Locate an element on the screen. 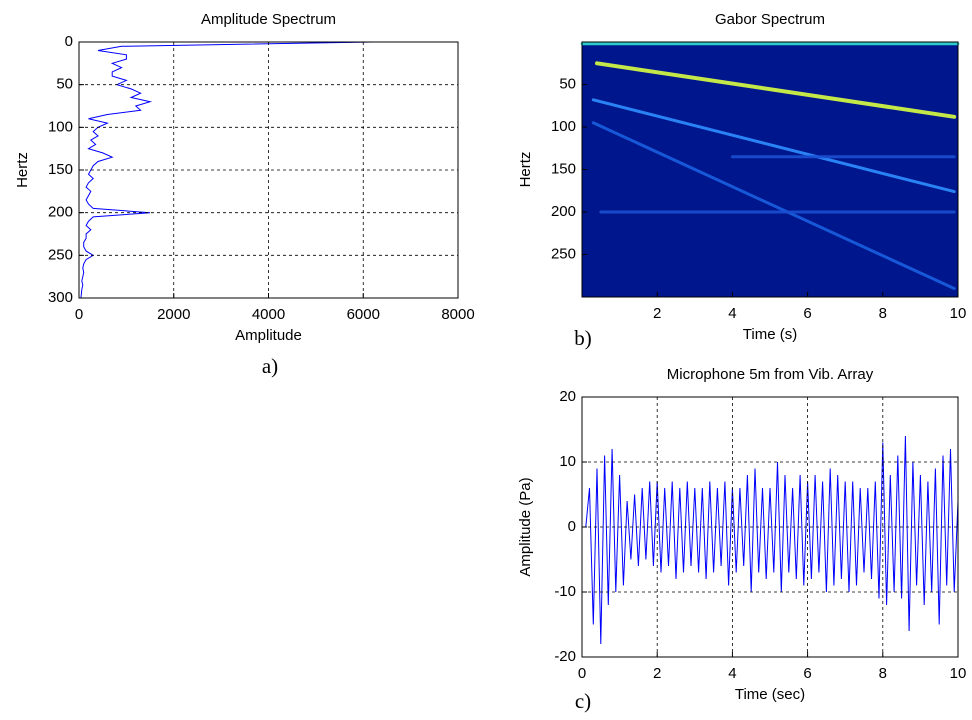 The width and height of the screenshot is (972, 720). x-tick-label: 2000 is located at coordinates (173, 314).